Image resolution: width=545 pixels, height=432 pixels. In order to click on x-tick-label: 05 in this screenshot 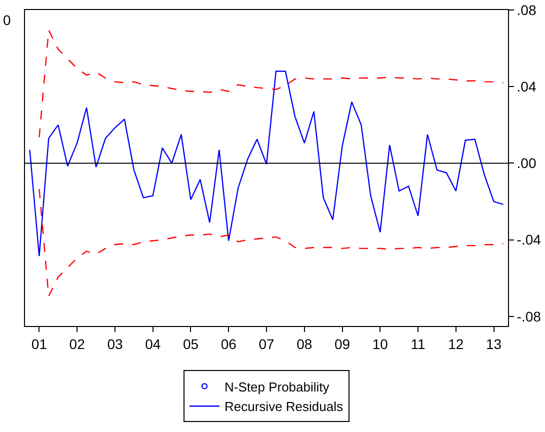, I will do `click(190, 344)`.